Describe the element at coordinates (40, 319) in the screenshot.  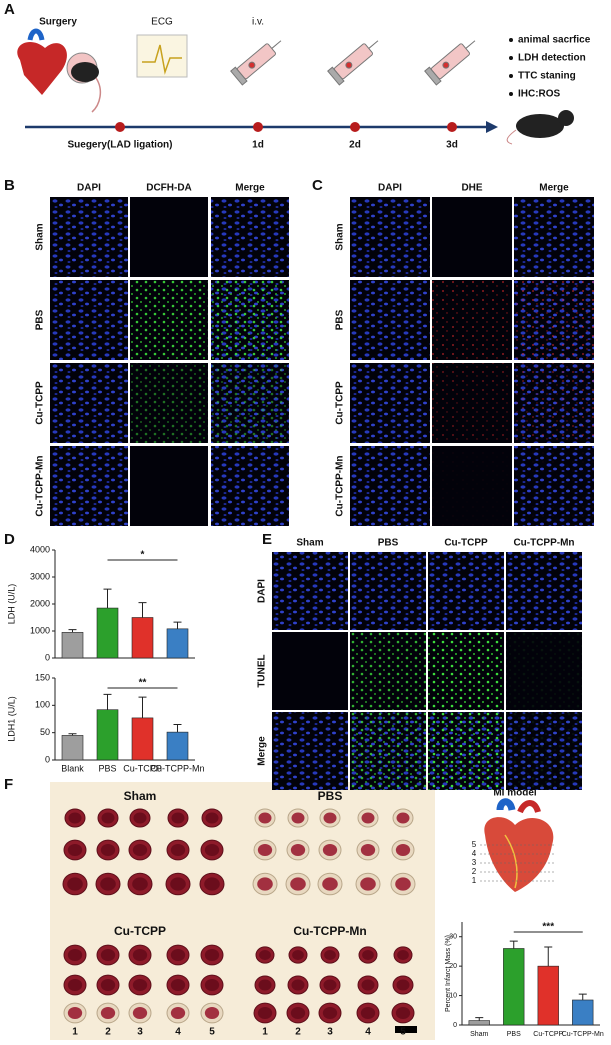
I see `row-header: PBS` at that location.